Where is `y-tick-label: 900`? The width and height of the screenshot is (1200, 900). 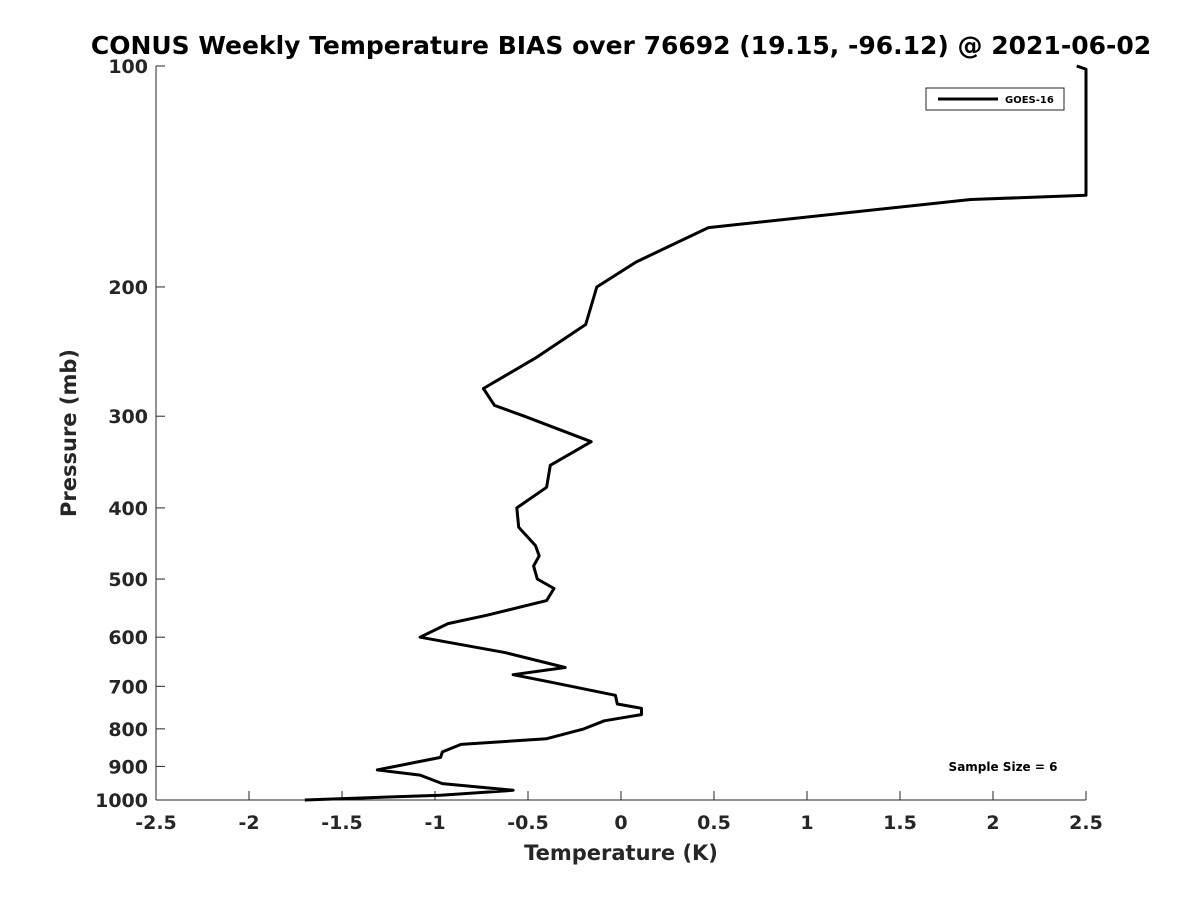
y-tick-label: 900 is located at coordinates (128, 767).